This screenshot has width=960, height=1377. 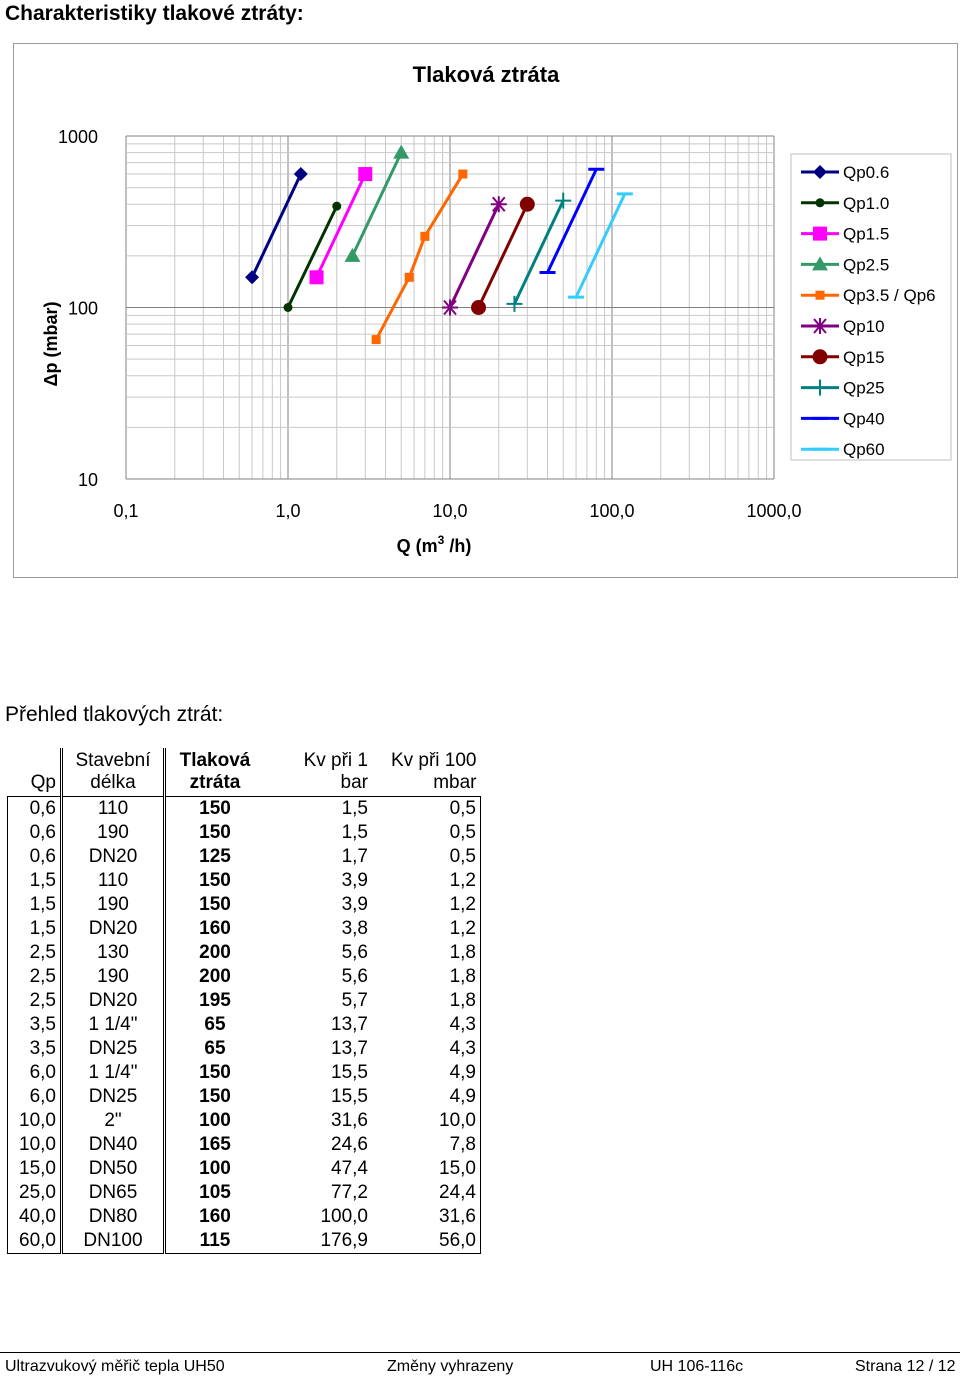 I want to click on series-qp60, so click(x=600, y=245).